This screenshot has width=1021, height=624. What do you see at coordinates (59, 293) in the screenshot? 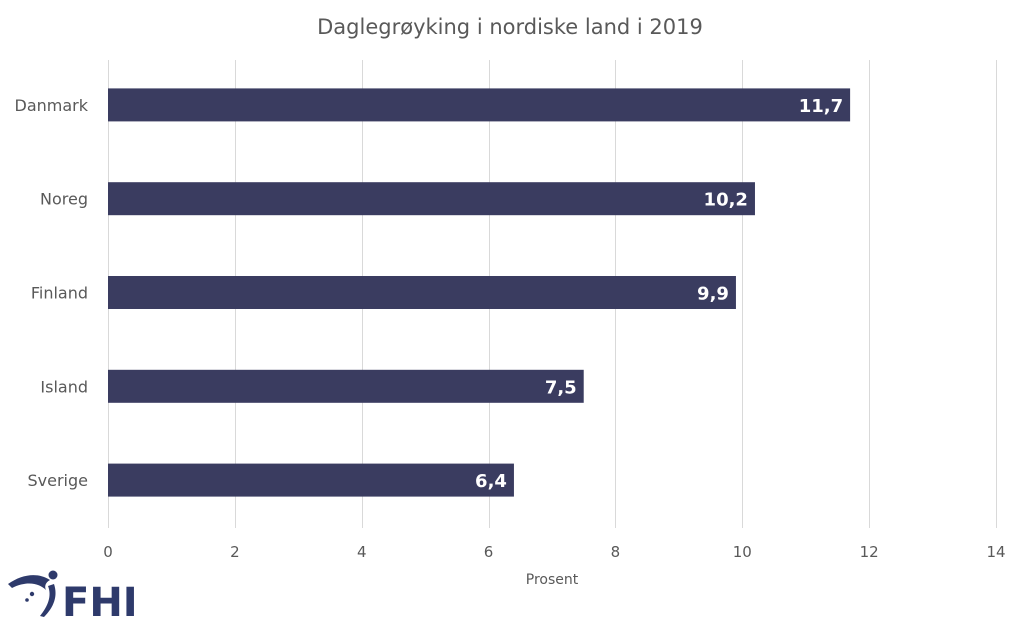
I see `category-label: Finland` at bounding box center [59, 293].